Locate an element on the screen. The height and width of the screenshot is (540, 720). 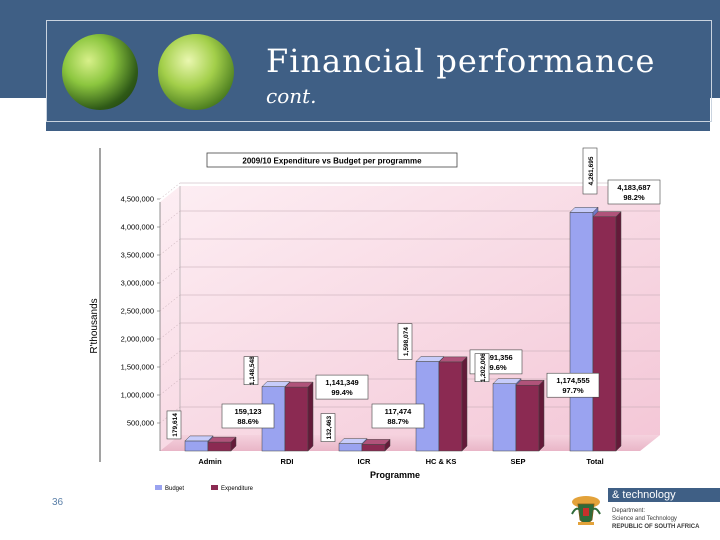
budget-data-label: 1,202,006 is located at coordinates (483, 367).